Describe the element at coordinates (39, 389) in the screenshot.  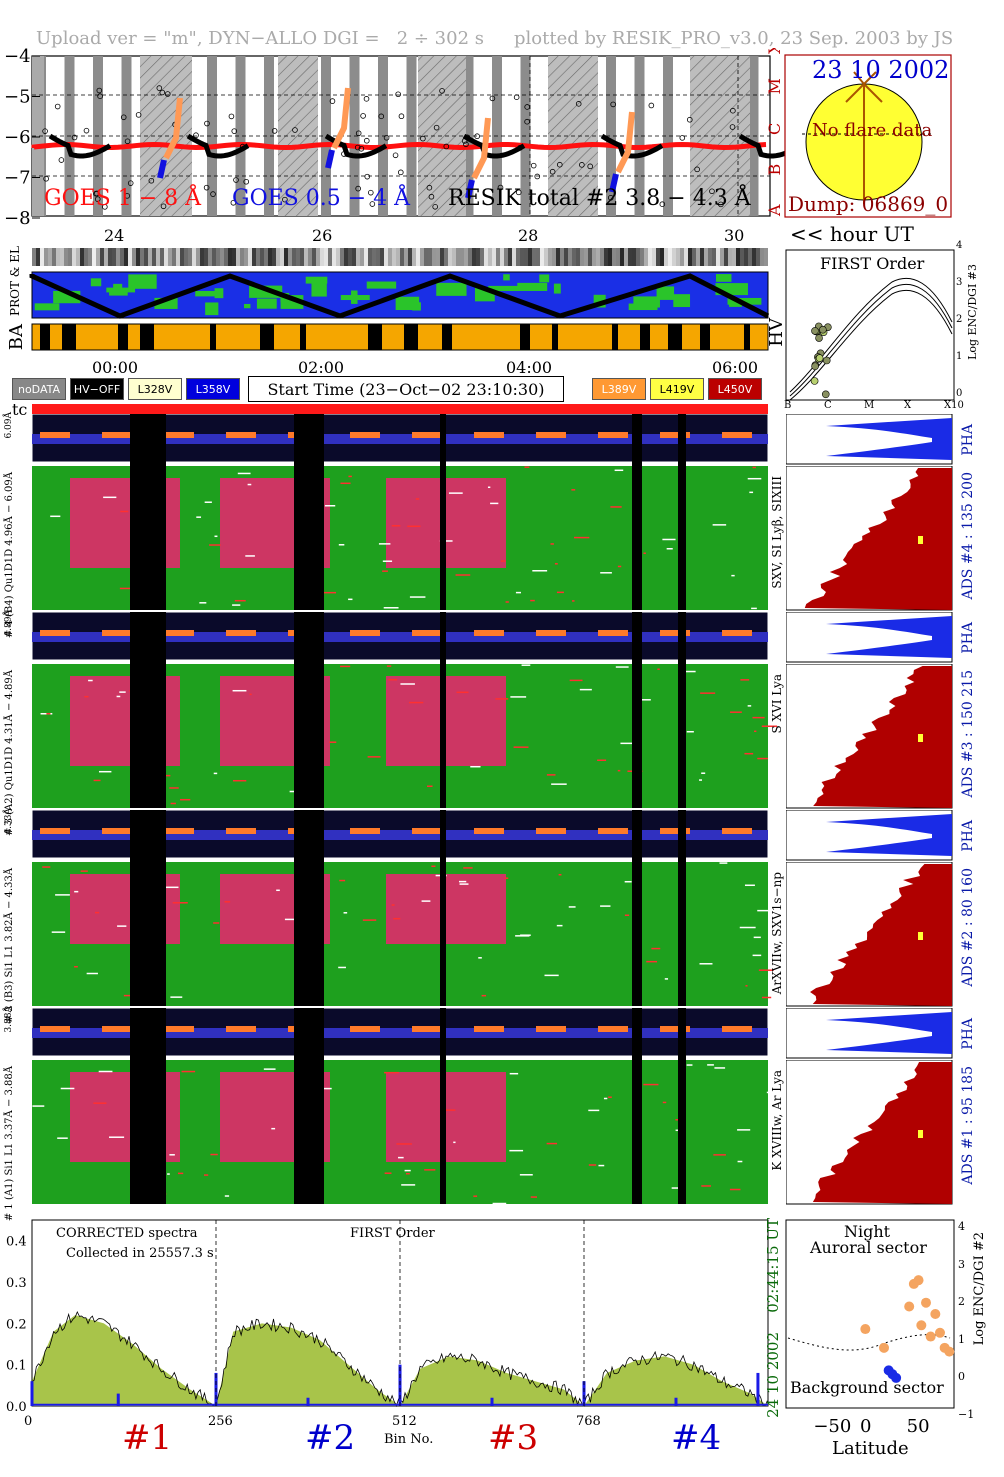
I see `legend-item-nodata: noDATA` at that location.